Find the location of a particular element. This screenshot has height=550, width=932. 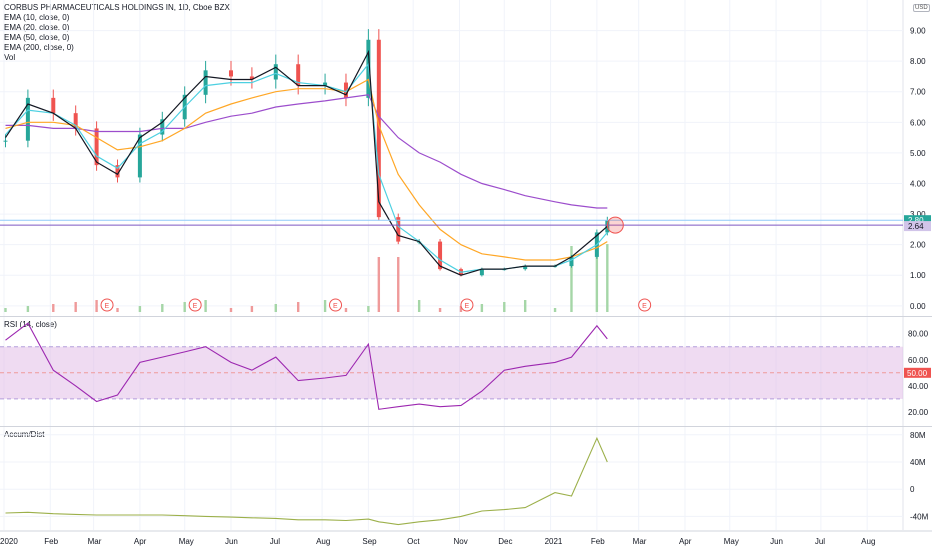

x-tick-label: Dec is located at coordinates (505, 541).